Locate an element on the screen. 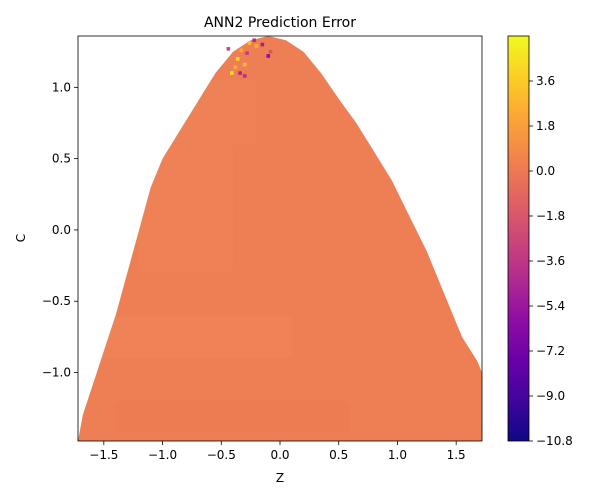 The image size is (600, 500). colorbar-gradient is located at coordinates (518, 238).